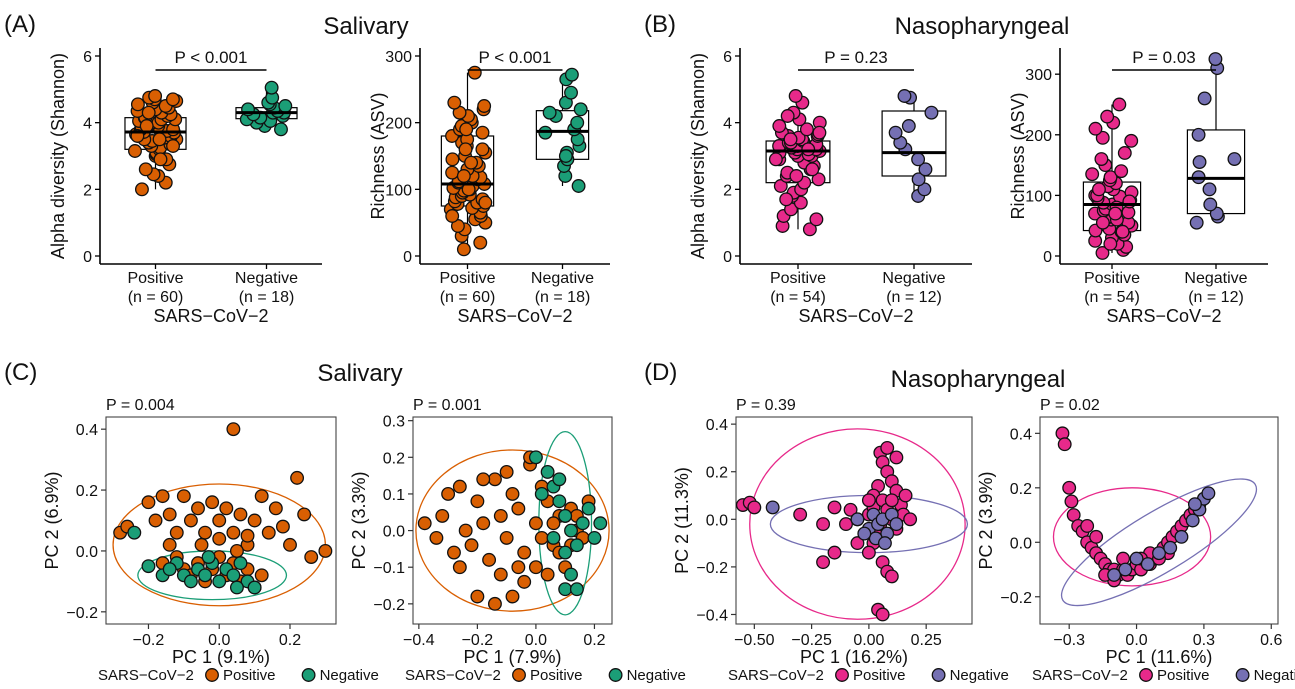 This screenshot has width=1295, height=689. I want to click on x-tick-label: 0.0, so click(536, 640).